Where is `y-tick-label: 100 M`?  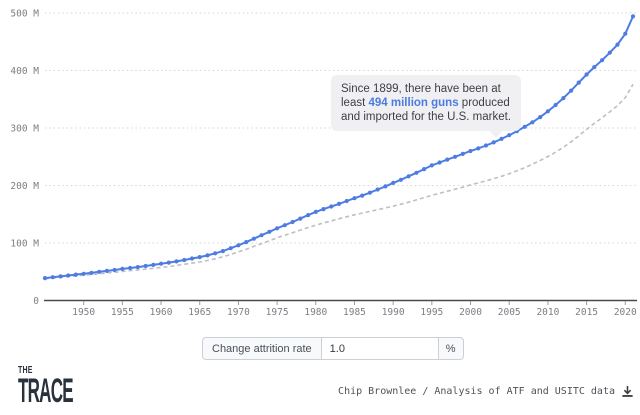 y-tick-label: 100 M is located at coordinates (24, 244).